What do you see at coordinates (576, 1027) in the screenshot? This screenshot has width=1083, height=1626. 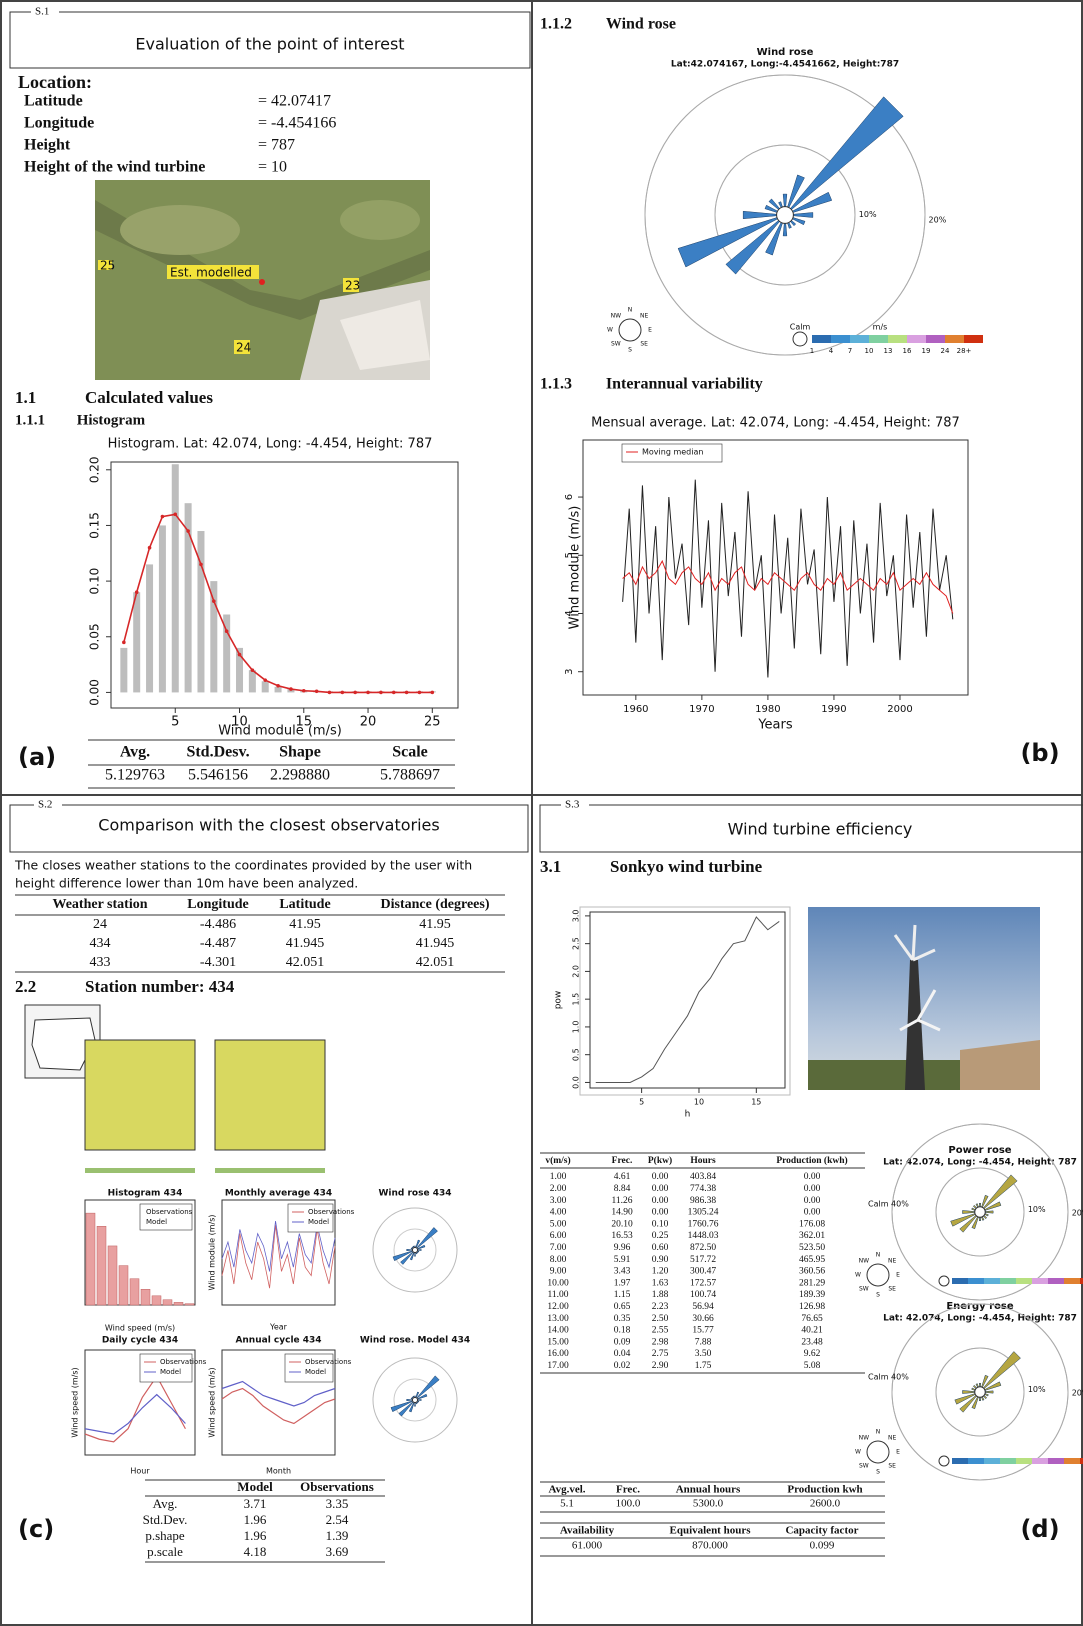 I see `y-tick-label: 1.0` at bounding box center [576, 1027].